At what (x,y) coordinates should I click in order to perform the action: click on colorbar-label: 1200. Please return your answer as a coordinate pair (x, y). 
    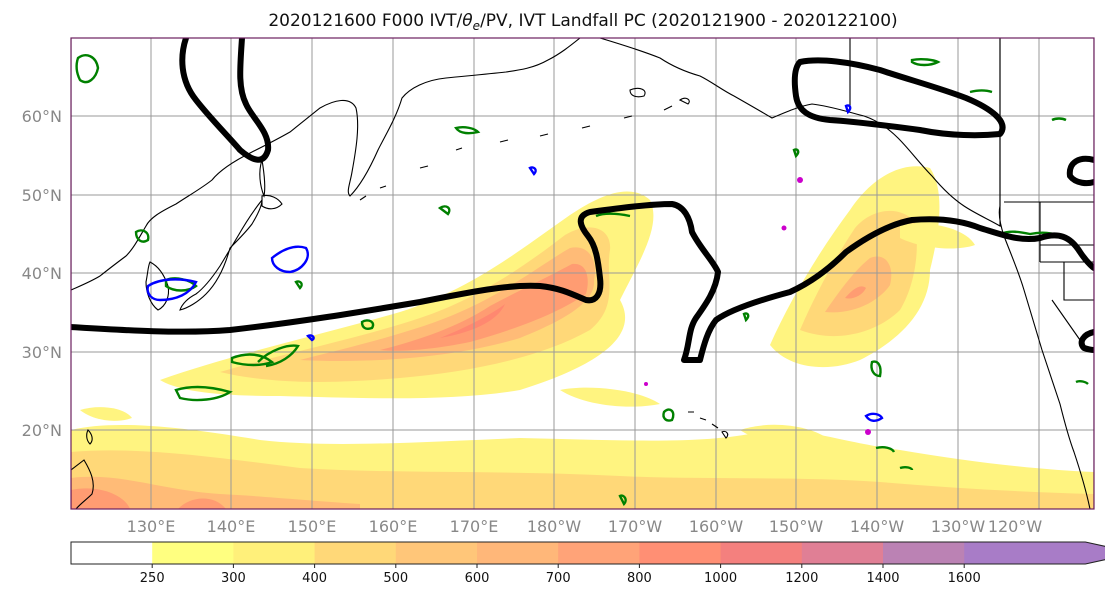
    Looking at the image, I should click on (801, 578).